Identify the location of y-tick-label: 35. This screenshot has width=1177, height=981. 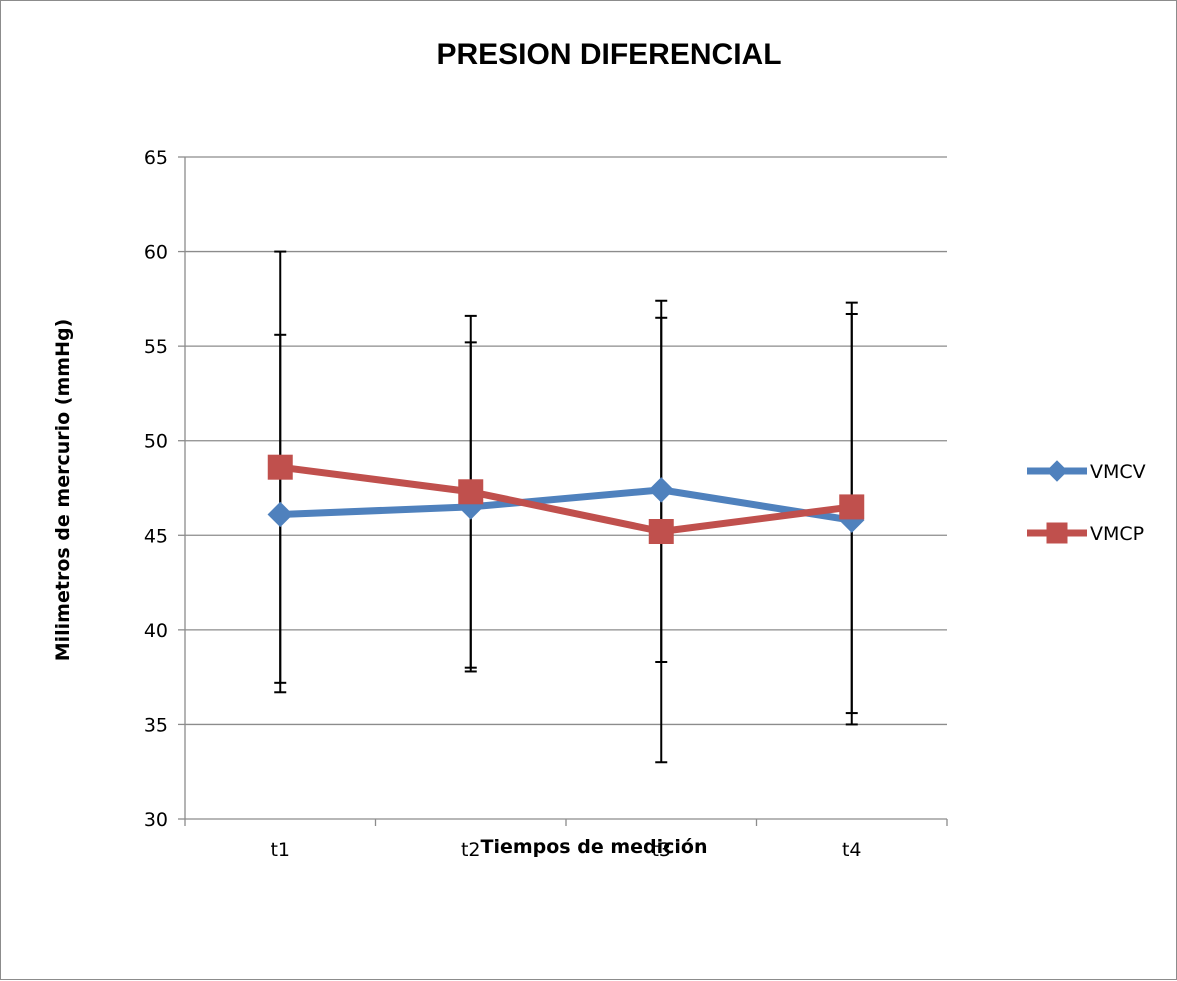
(156, 725).